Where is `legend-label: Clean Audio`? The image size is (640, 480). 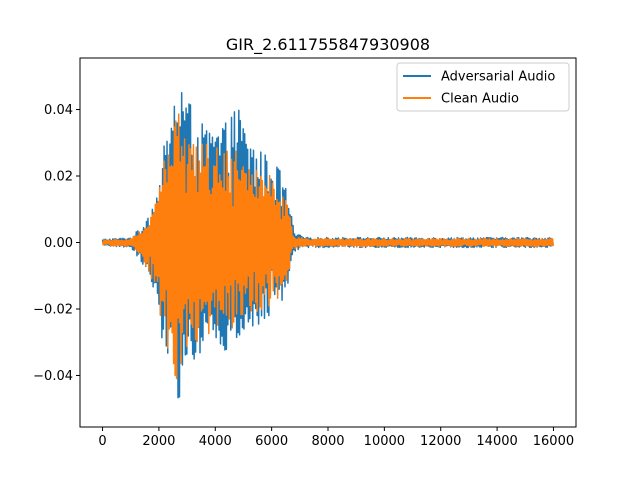 legend-label: Clean Audio is located at coordinates (480, 99).